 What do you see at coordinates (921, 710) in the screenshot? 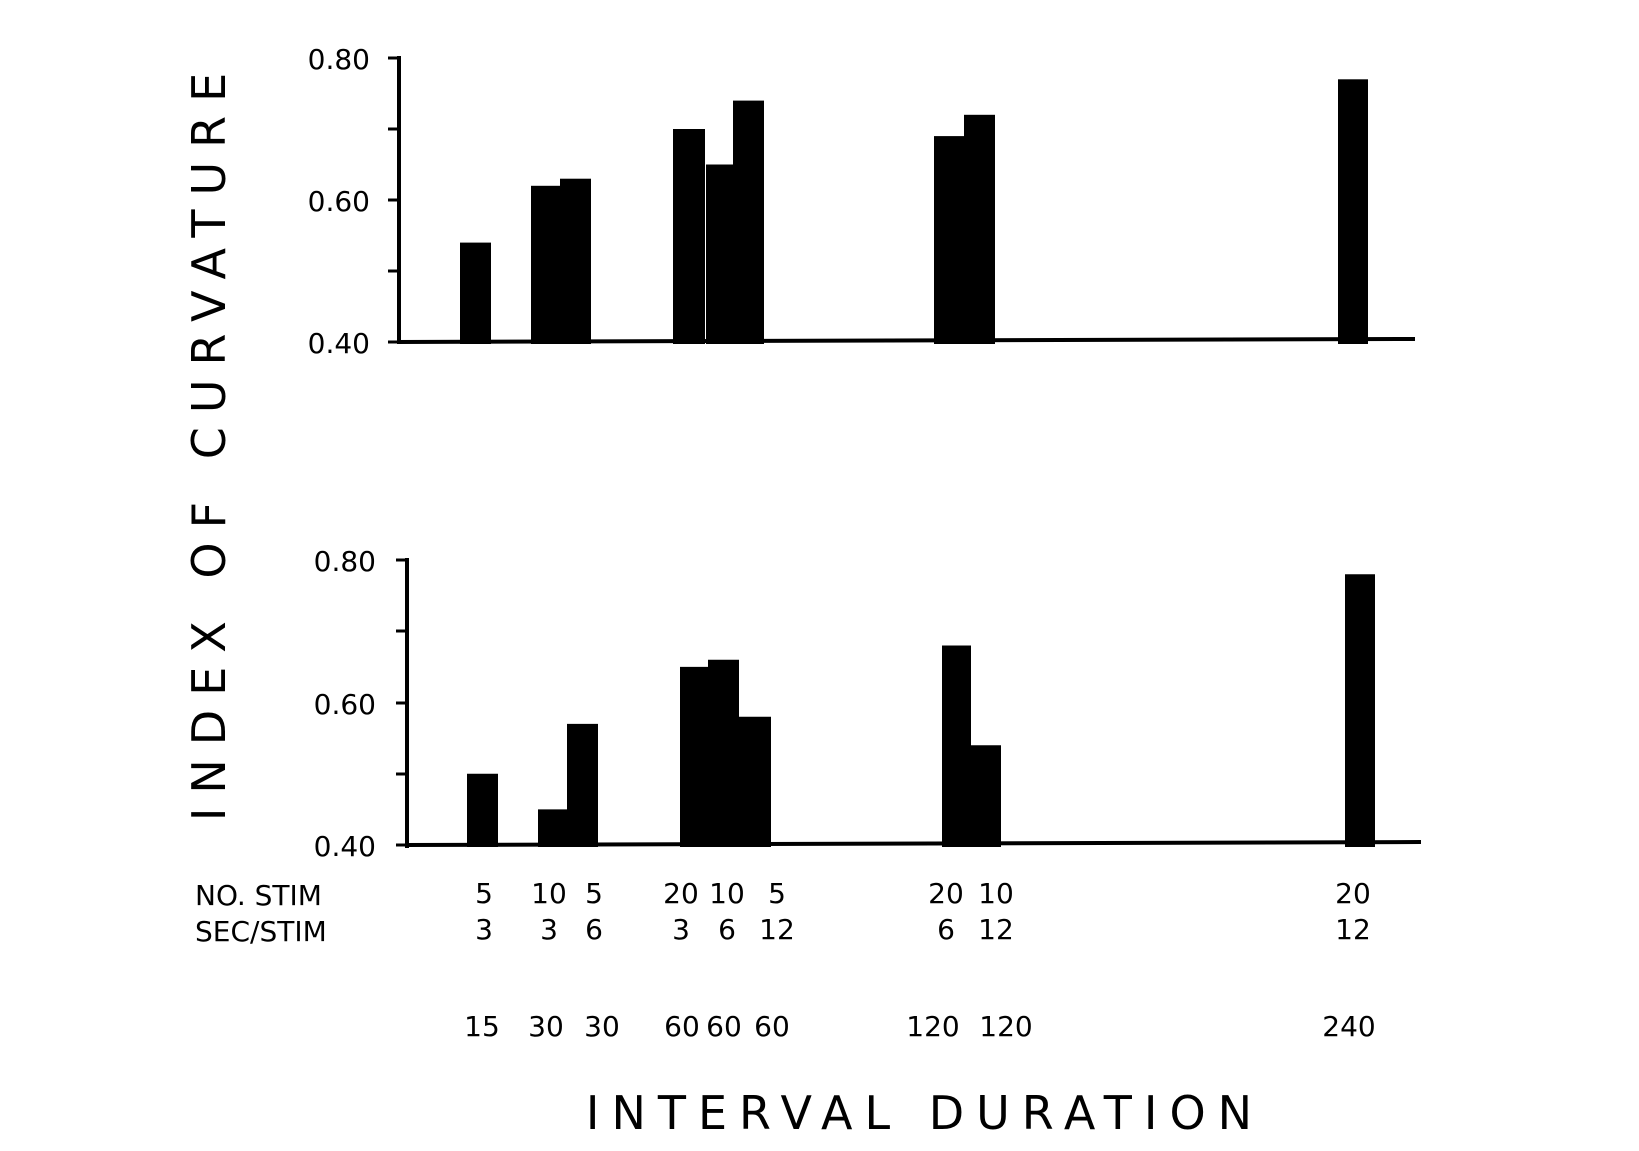
I see `bottom-bars` at bounding box center [921, 710].